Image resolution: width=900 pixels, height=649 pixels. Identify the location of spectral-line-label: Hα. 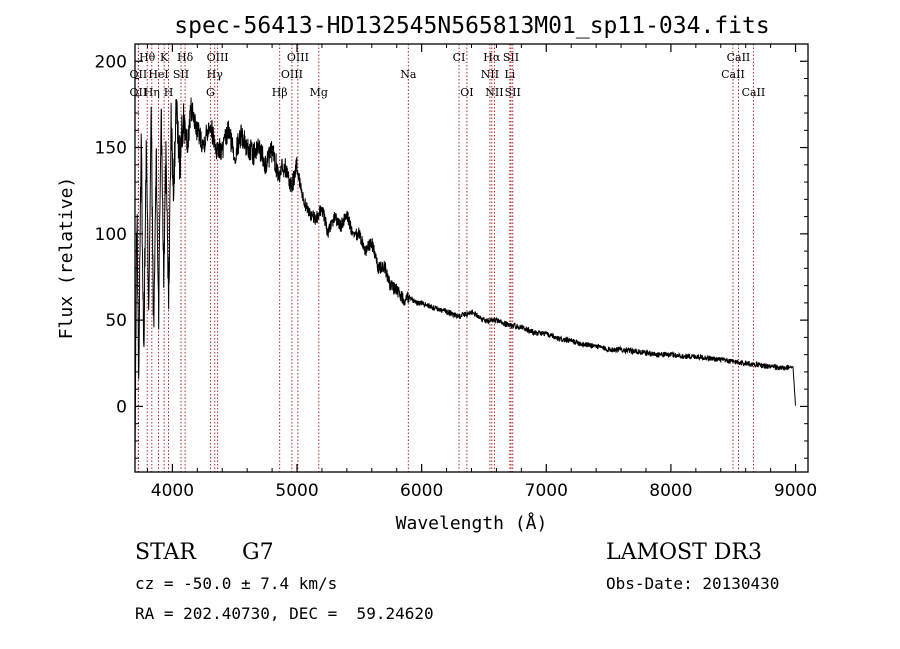
(492, 57).